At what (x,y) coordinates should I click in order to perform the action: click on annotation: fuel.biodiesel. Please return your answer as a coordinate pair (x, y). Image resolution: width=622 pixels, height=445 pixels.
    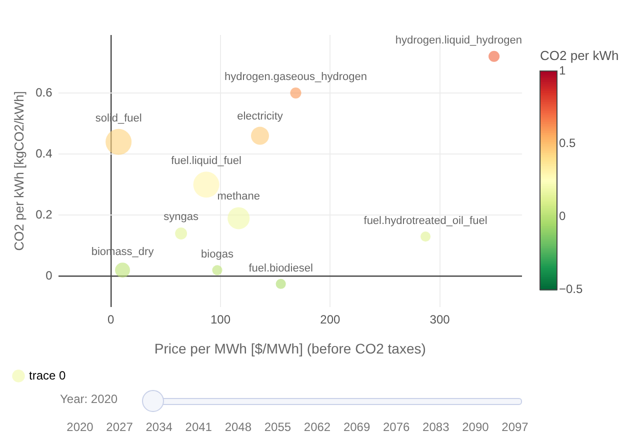
    Looking at the image, I should click on (280, 268).